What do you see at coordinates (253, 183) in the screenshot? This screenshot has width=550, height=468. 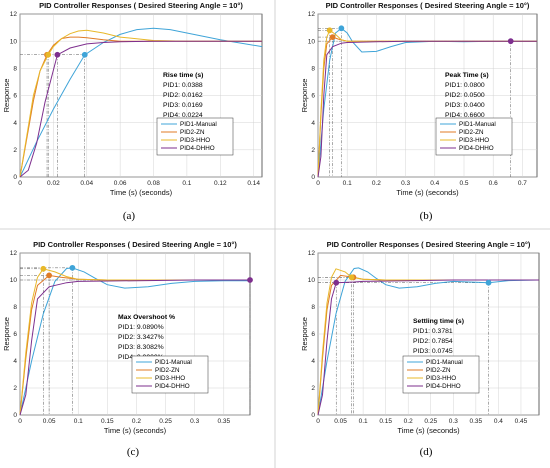 I see `x-tick-label: 0.14` at bounding box center [253, 183].